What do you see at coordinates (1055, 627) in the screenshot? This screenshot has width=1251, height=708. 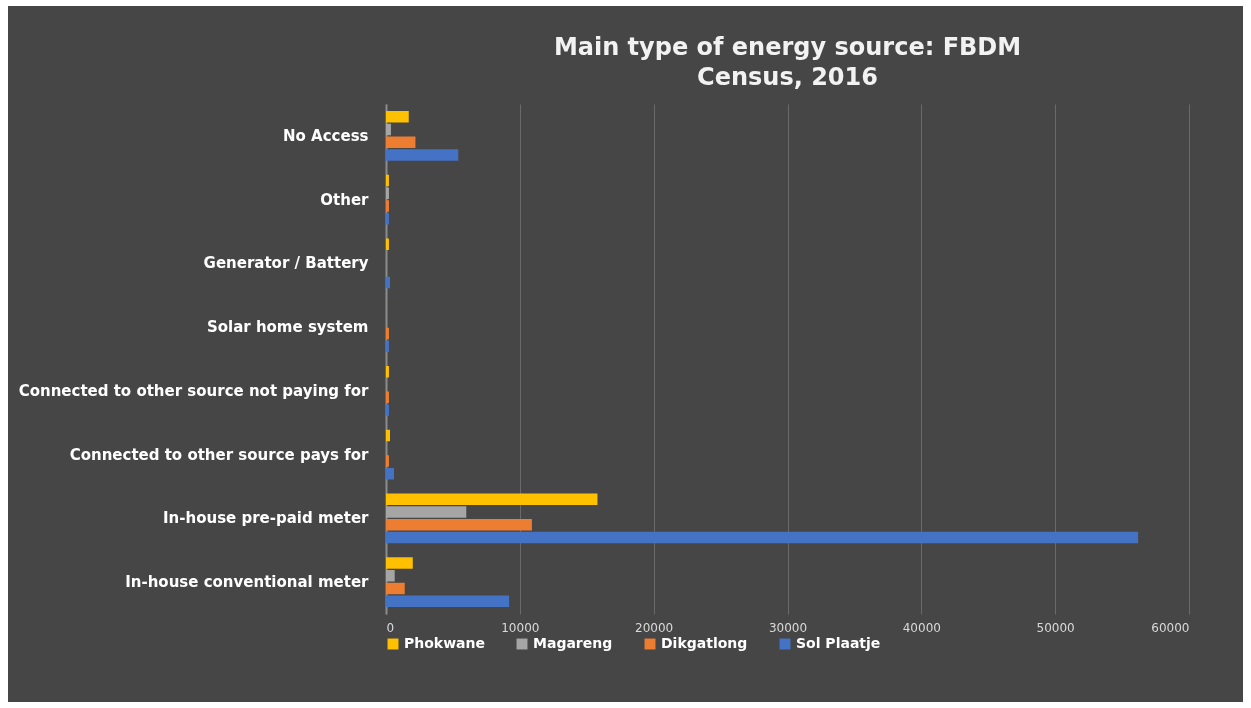 I see `x-tick-label: 50000` at bounding box center [1055, 627].